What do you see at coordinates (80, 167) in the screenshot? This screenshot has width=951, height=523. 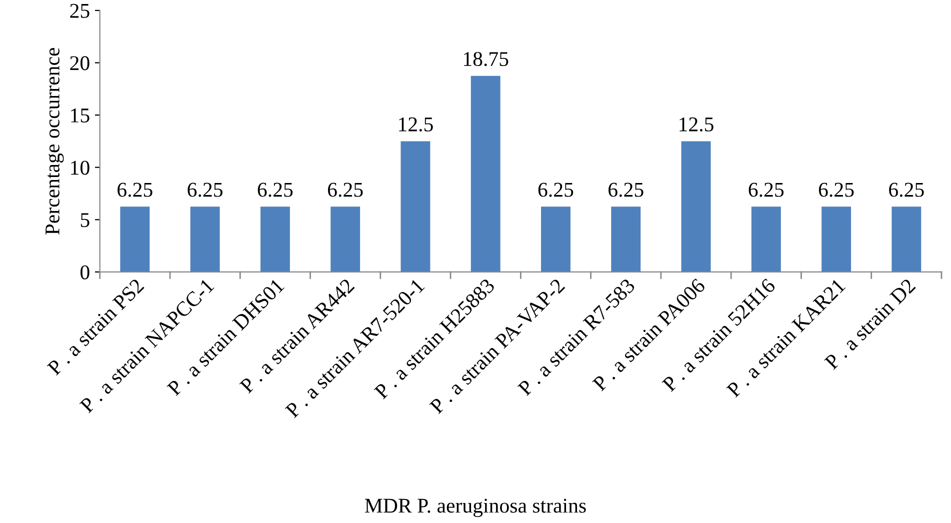 I see `y-tick-label: 10` at bounding box center [80, 167].